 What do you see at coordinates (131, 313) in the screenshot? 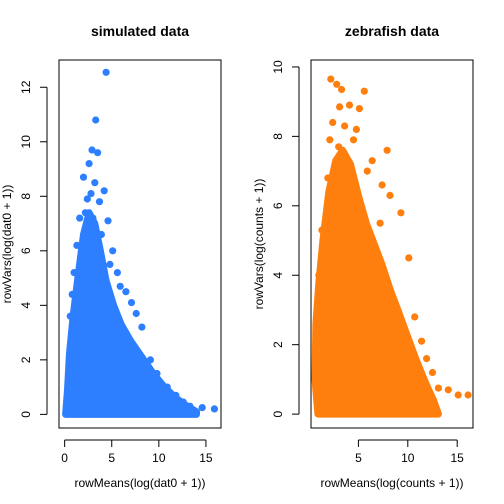
I see `simulated-point-cloud` at bounding box center [131, 313].